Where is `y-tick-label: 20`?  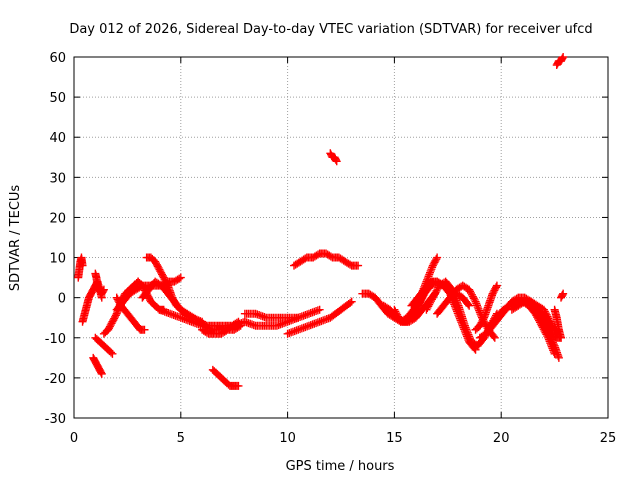 y-tick-label: 20 is located at coordinates (57, 218).